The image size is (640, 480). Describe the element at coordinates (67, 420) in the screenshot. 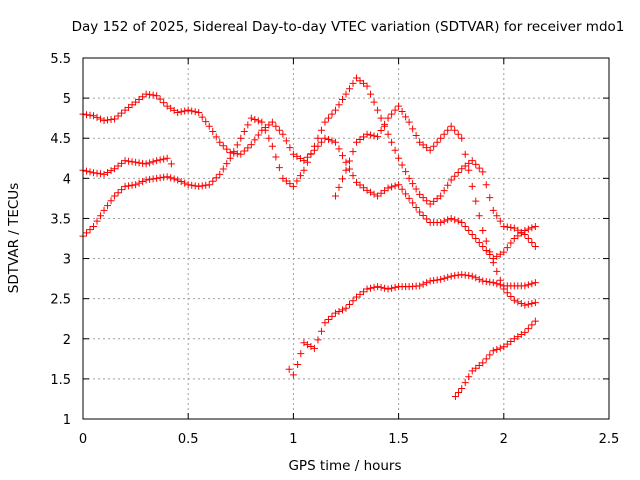

I see `y-tick-label: 1` at that location.